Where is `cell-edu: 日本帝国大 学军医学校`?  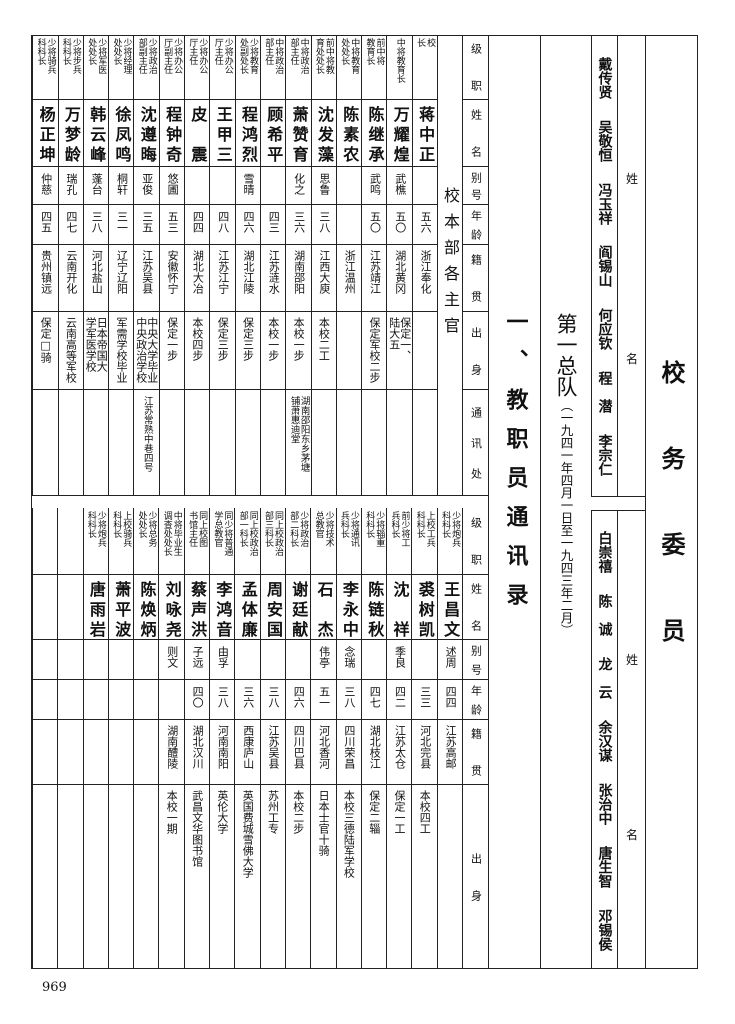
cell-edu: 日本帝国大 学军医学校 is located at coordinates (95, 351).